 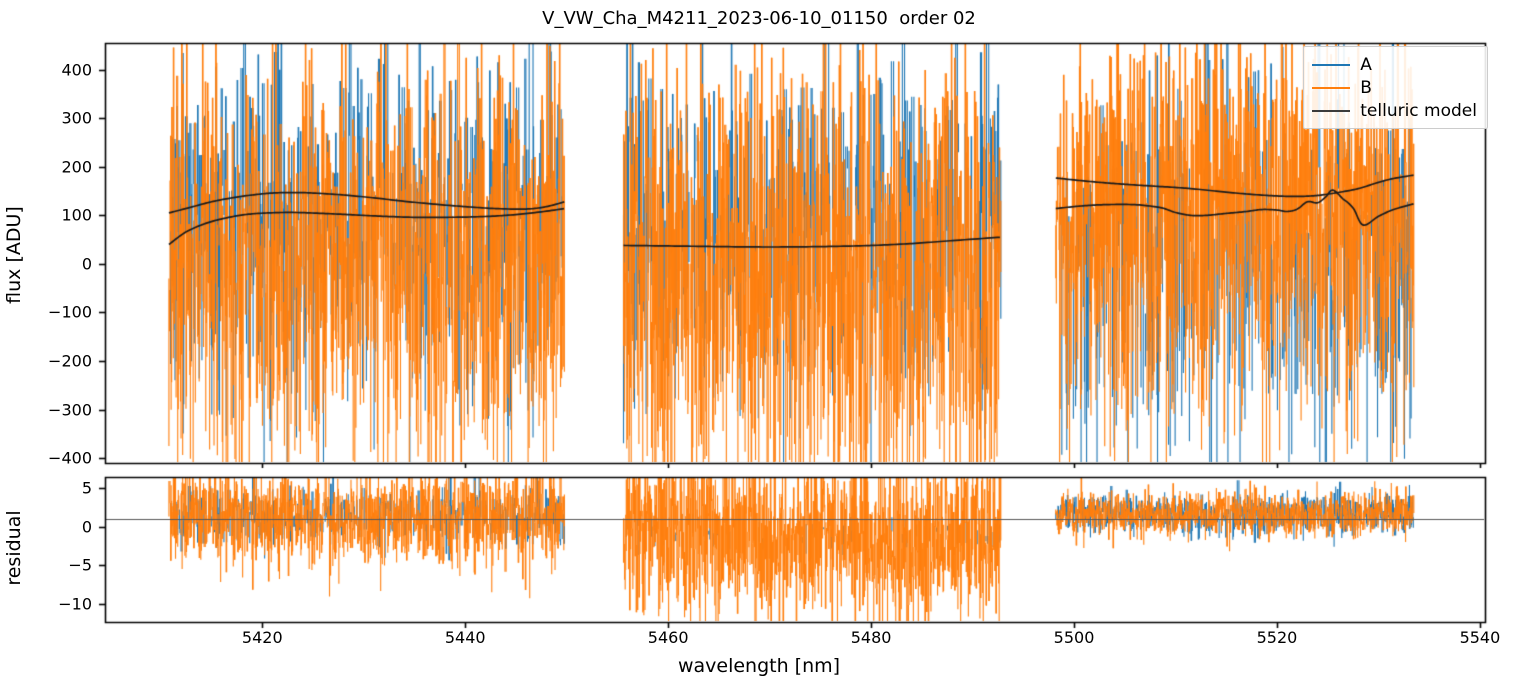 What do you see at coordinates (1394, 64) in the screenshot?
I see `legend-item-a: A` at bounding box center [1394, 64].